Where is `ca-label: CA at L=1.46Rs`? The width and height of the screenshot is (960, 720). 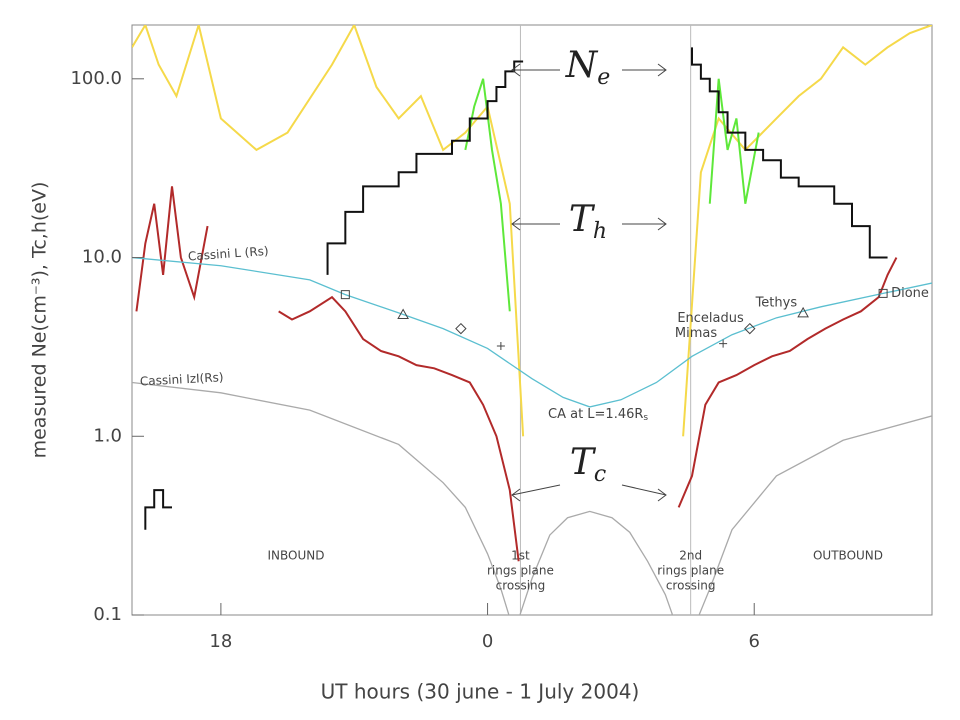
ca-label: CA at L=1.46Rs is located at coordinates (598, 415).